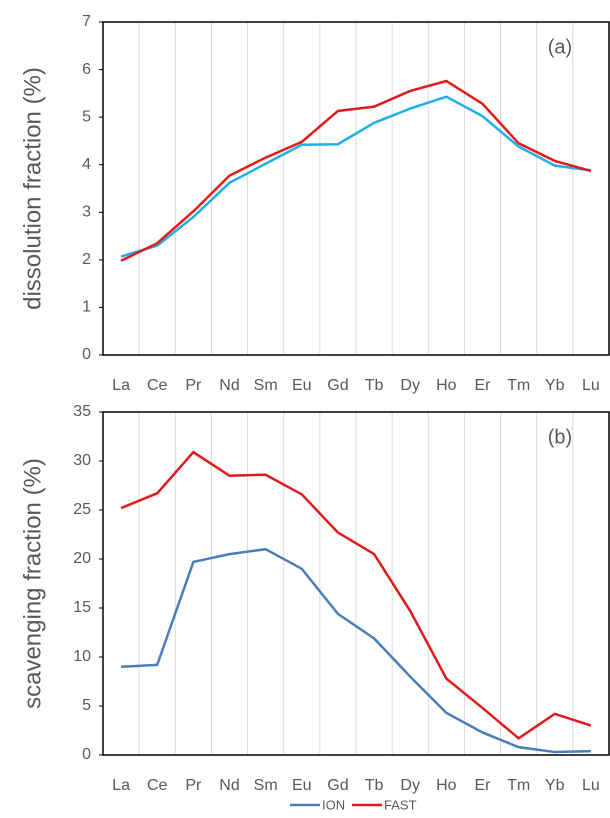  I want to click on y-tick-label: 3, so click(86, 212).